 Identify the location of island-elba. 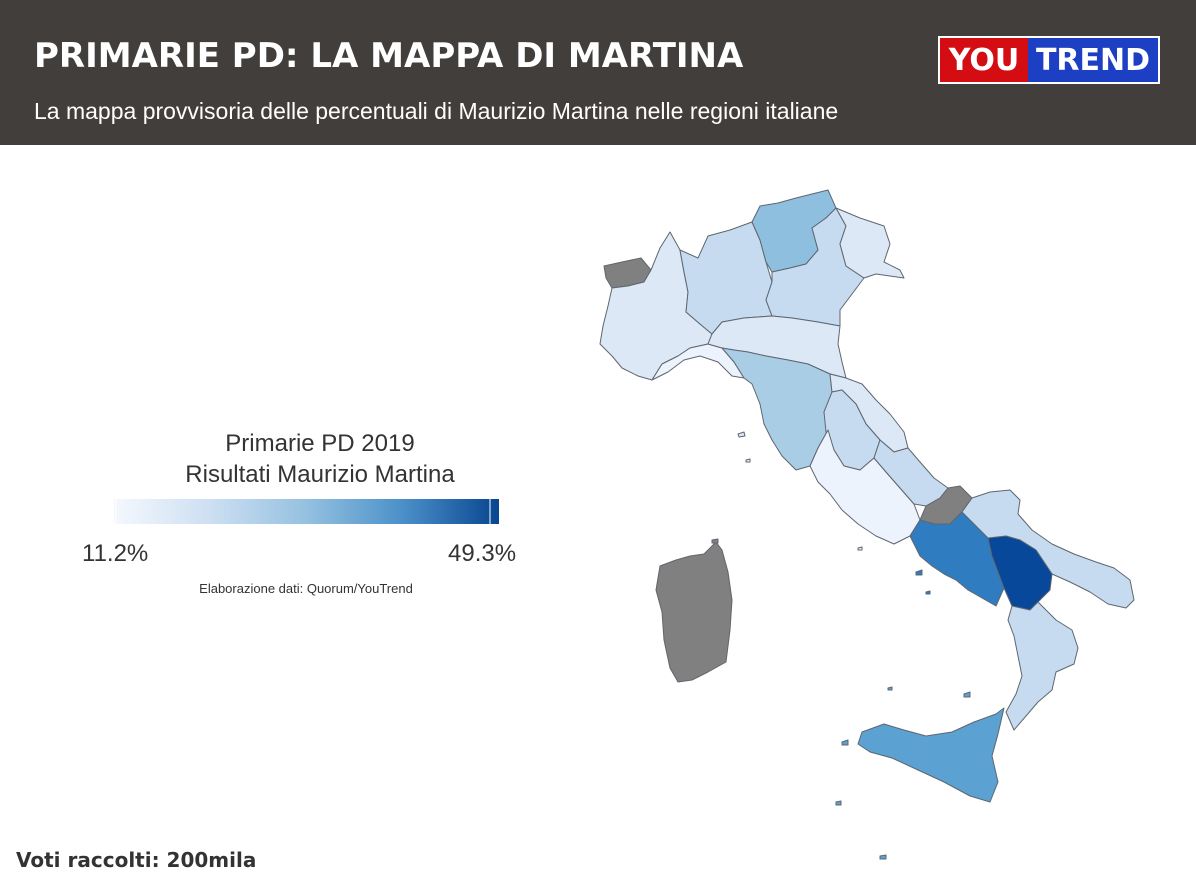
(741, 434).